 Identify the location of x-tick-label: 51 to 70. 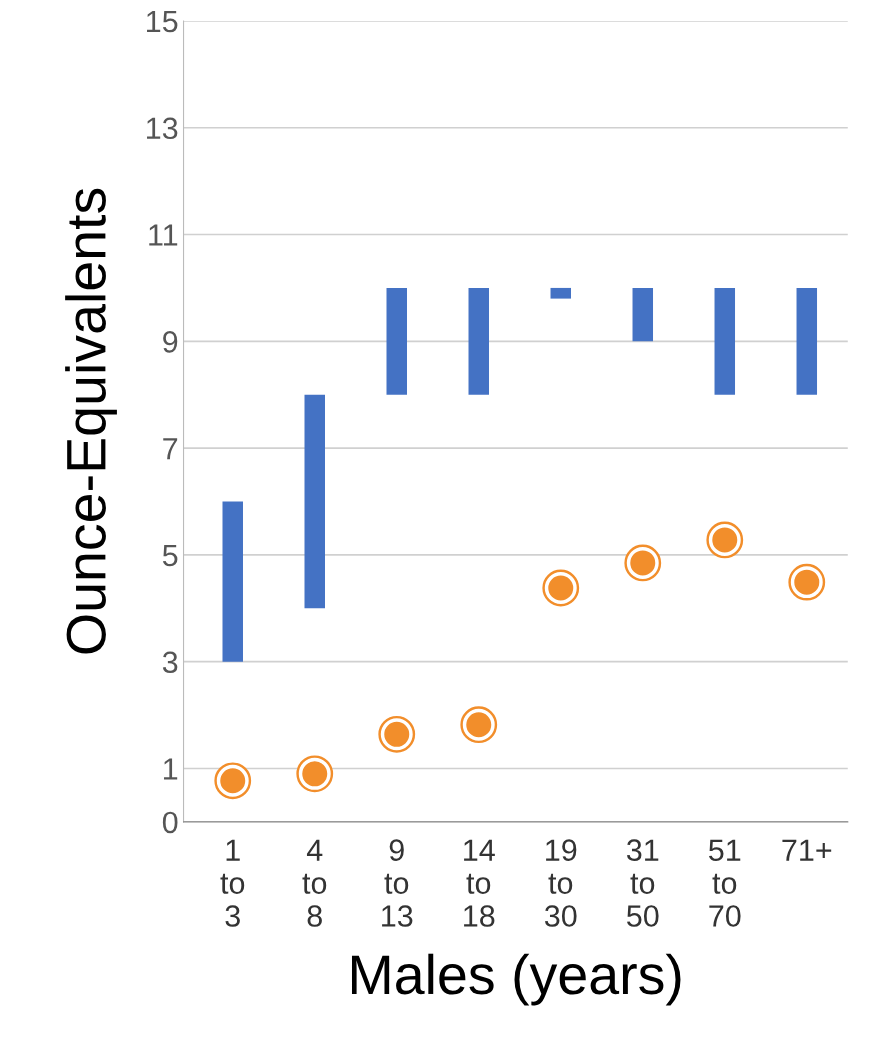
(725, 883).